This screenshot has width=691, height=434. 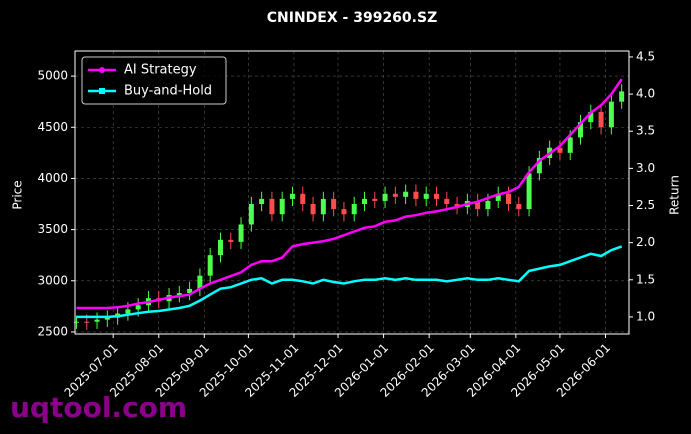 I want to click on y2-tick-label: 2.0, so click(x=645, y=242).